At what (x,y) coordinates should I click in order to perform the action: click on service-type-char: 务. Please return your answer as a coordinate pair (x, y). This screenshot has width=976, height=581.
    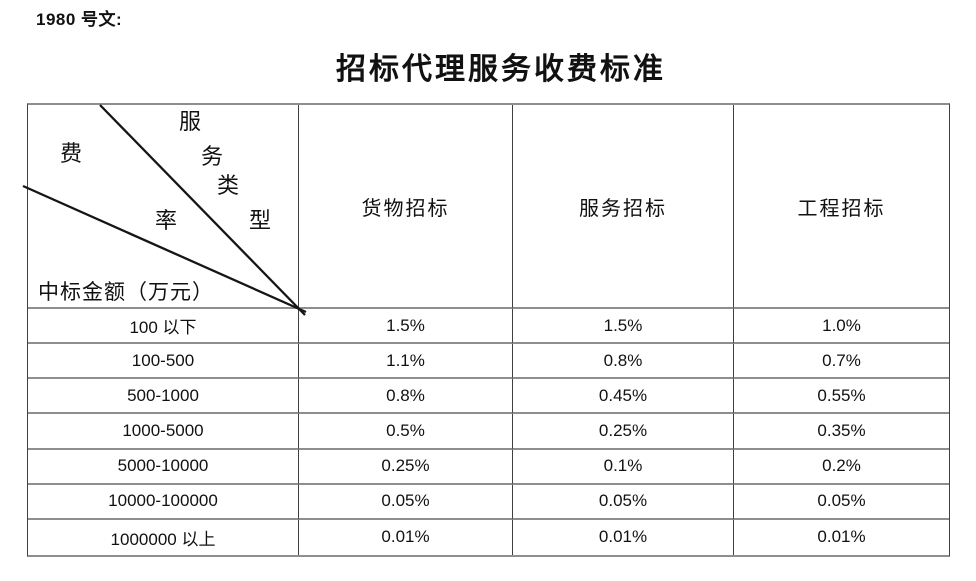
    Looking at the image, I should click on (212, 156).